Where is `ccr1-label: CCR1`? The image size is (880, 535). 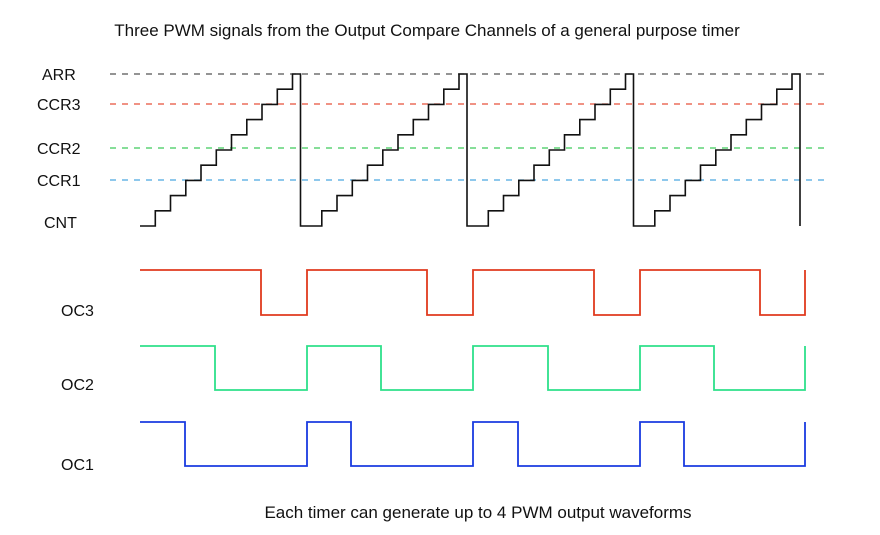 ccr1-label: CCR1 is located at coordinates (59, 181).